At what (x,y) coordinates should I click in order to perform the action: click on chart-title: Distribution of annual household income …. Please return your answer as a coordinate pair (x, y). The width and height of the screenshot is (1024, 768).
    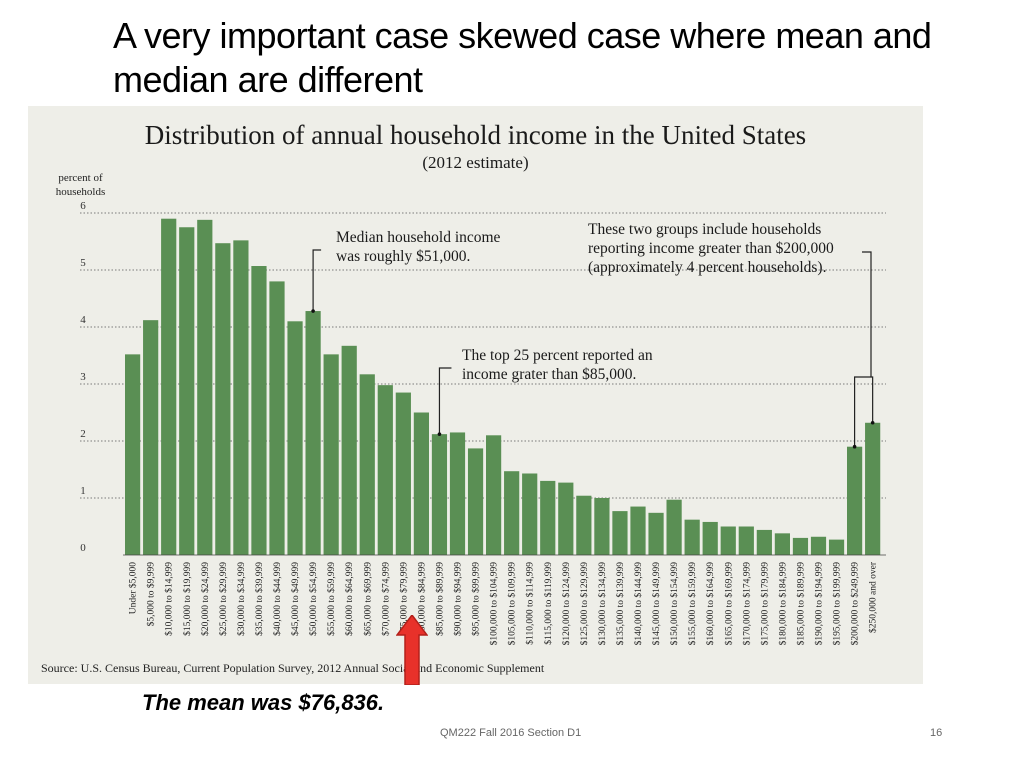
    Looking at the image, I should click on (475, 135).